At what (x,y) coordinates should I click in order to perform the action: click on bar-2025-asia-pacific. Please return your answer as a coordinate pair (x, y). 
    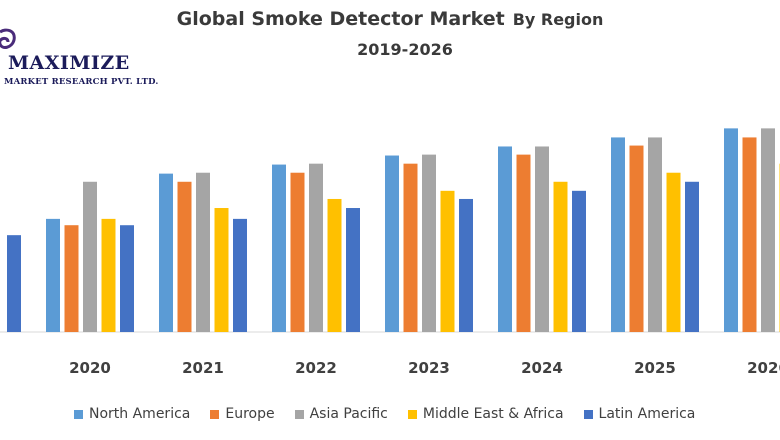
    Looking at the image, I should click on (655, 234).